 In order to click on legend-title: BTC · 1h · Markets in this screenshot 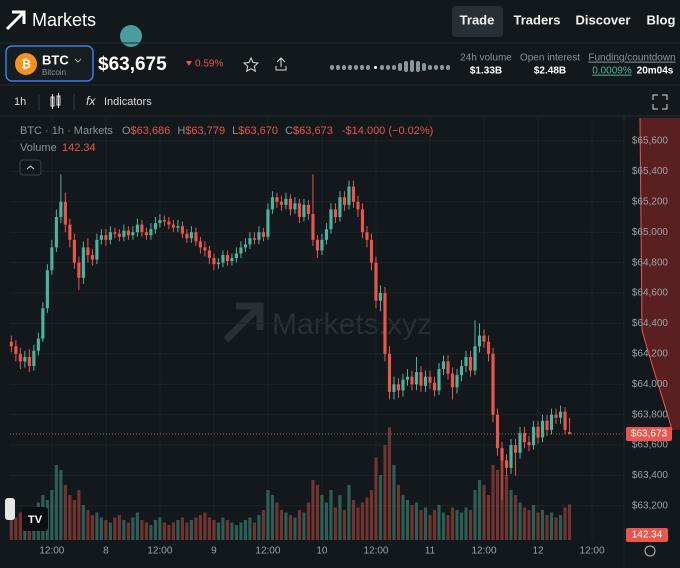, I will do `click(66, 131)`.